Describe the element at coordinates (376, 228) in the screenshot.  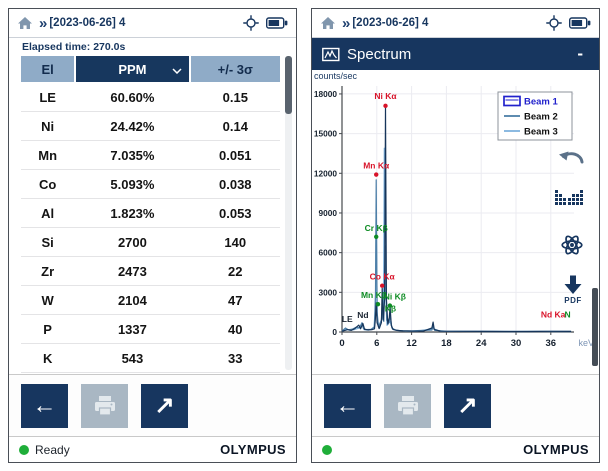
I see `peak-label: Cr Kβ` at that location.